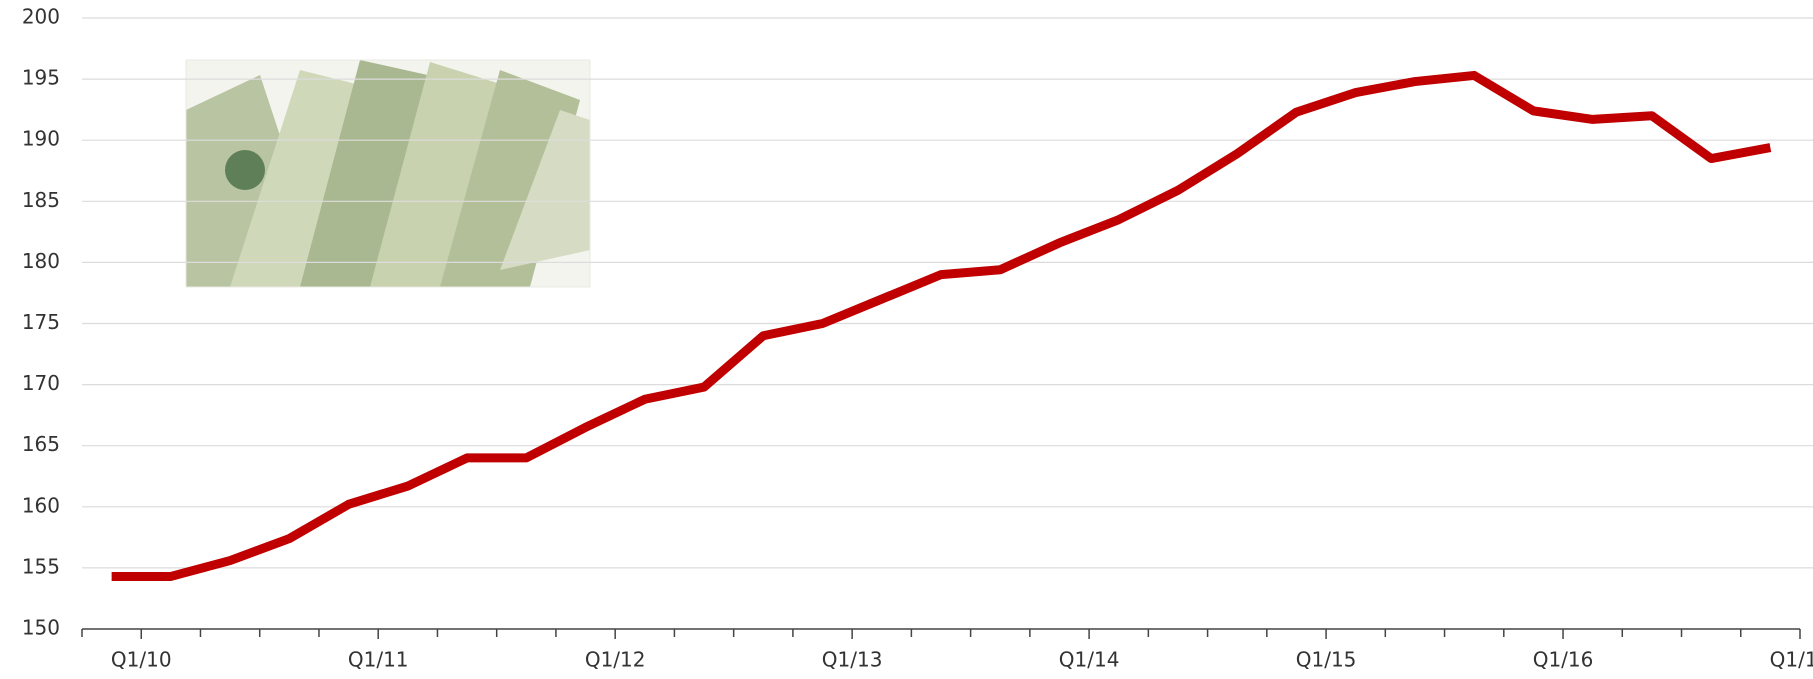  What do you see at coordinates (41, 139) in the screenshot?
I see `y-tick-label: 190` at bounding box center [41, 139].